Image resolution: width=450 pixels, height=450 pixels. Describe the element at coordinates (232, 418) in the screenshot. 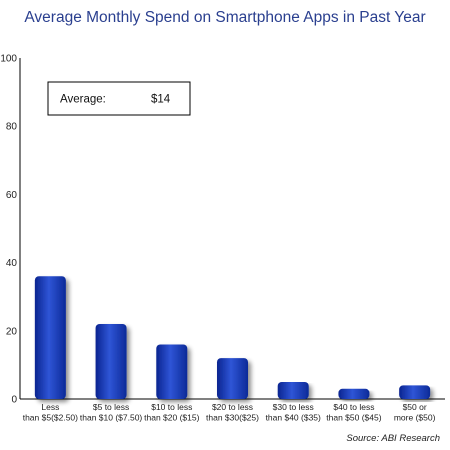

I see `x-category-label: than $30($25)` at that location.